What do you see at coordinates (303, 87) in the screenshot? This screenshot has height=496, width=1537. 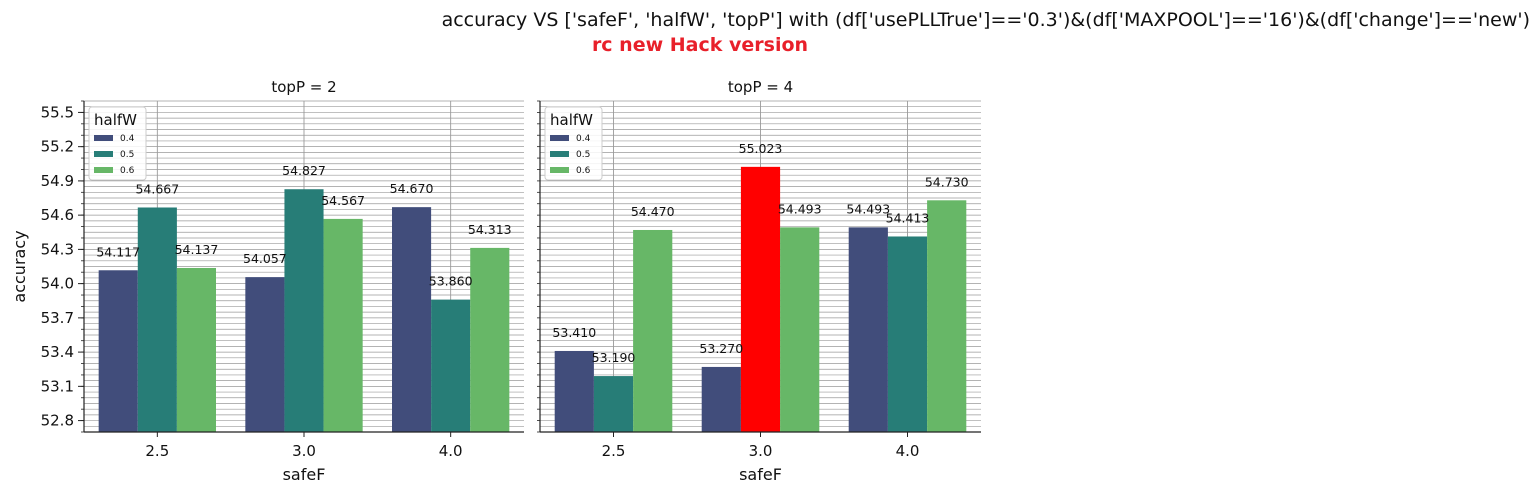 I see `panel-title: topP = 2` at bounding box center [303, 87].